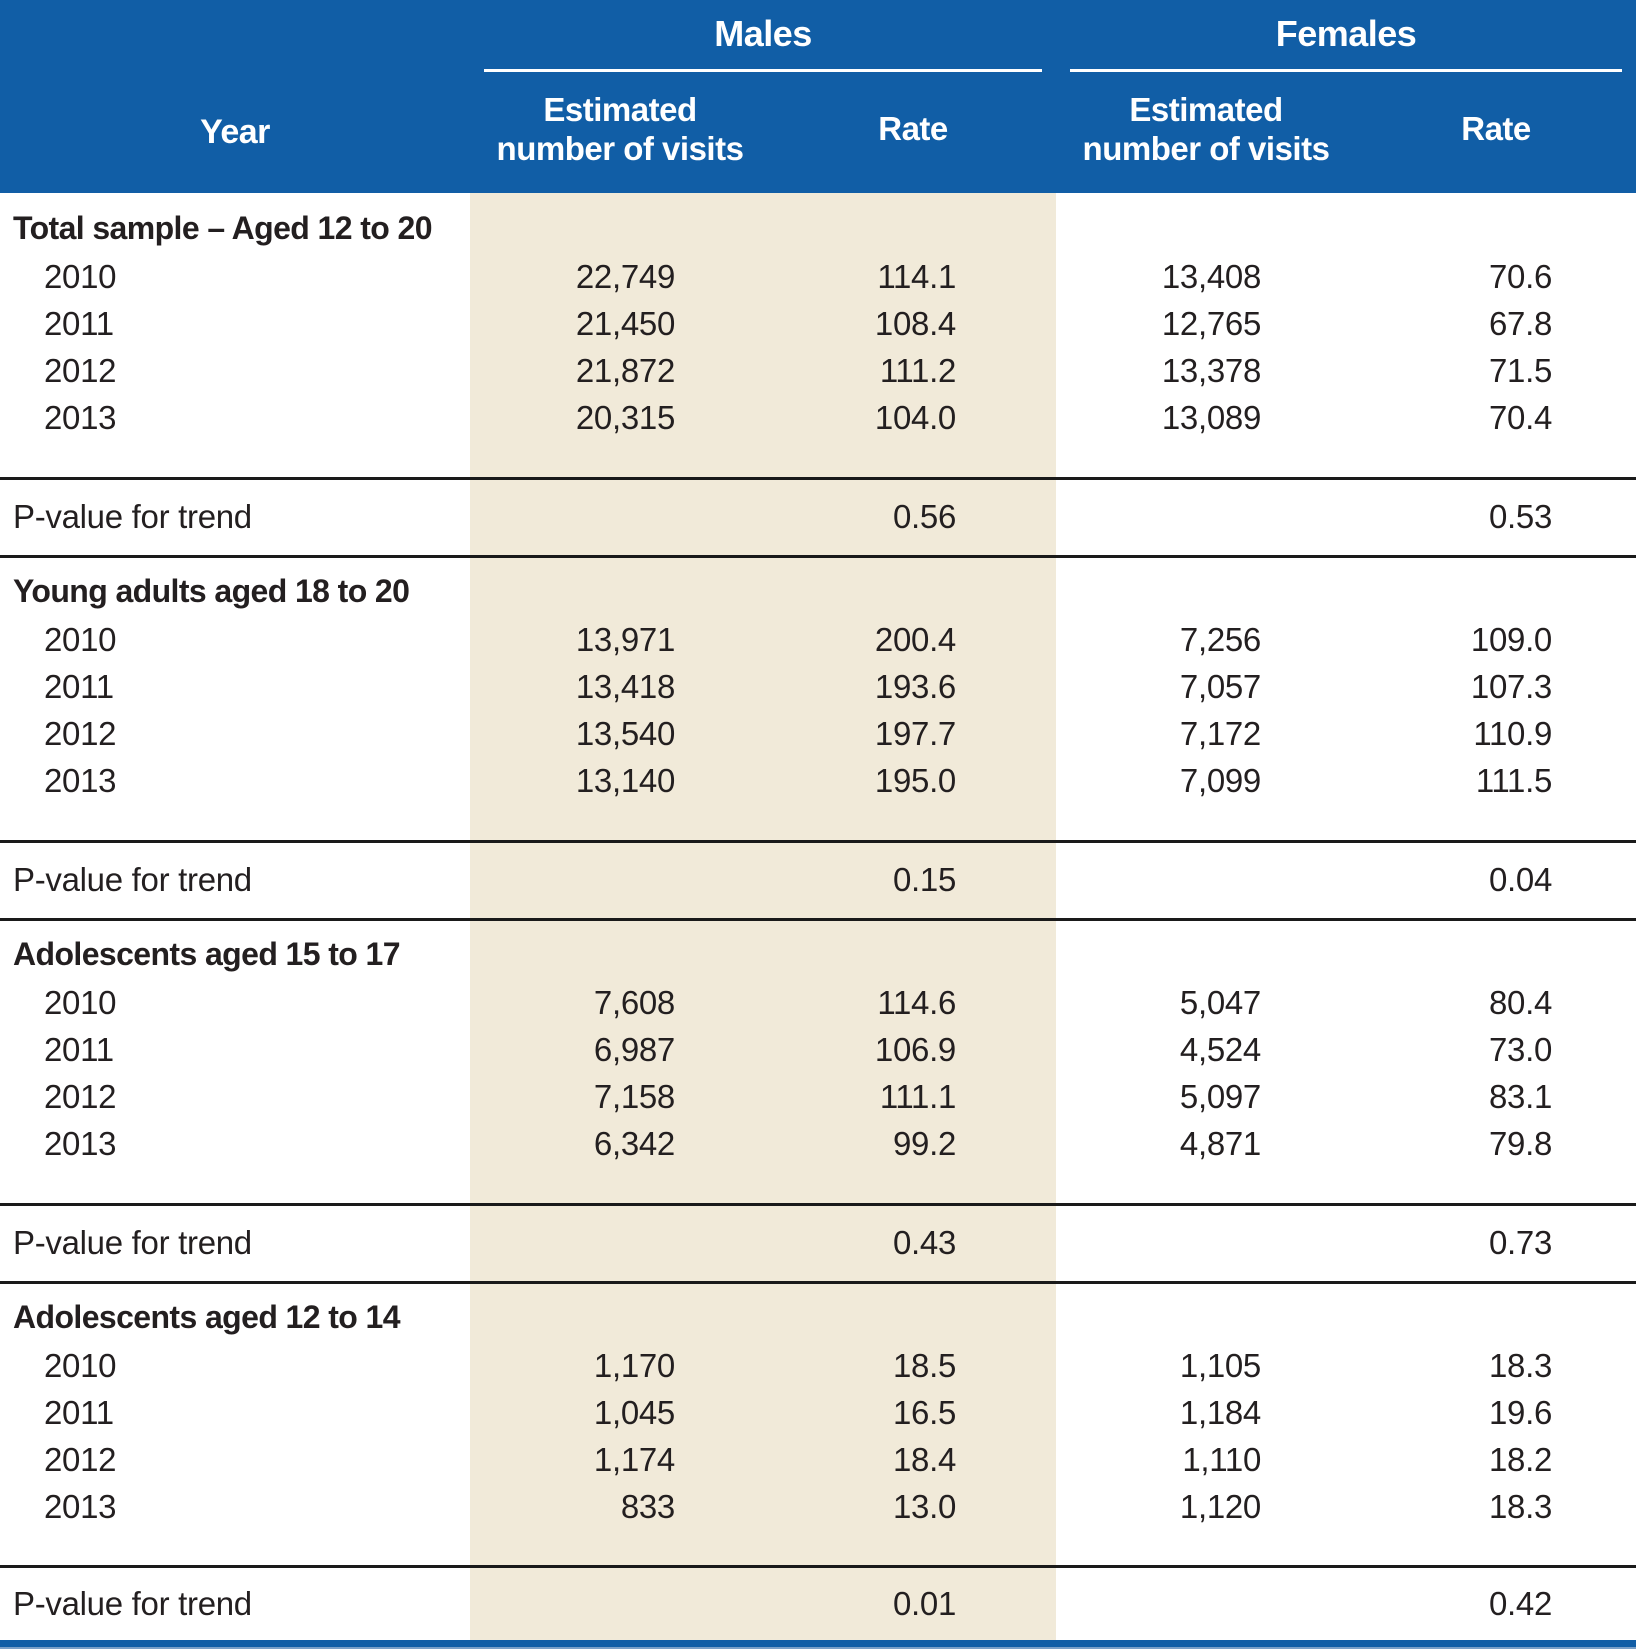 The width and height of the screenshot is (1636, 1649). What do you see at coordinates (913, 1365) in the screenshot?
I see `males-rate-cell: 18.5` at bounding box center [913, 1365].